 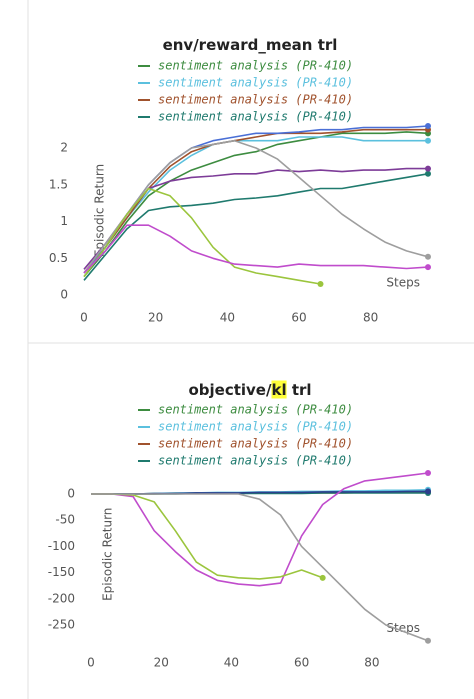 I want to click on y-tick-label: 1.5, so click(x=58, y=184).